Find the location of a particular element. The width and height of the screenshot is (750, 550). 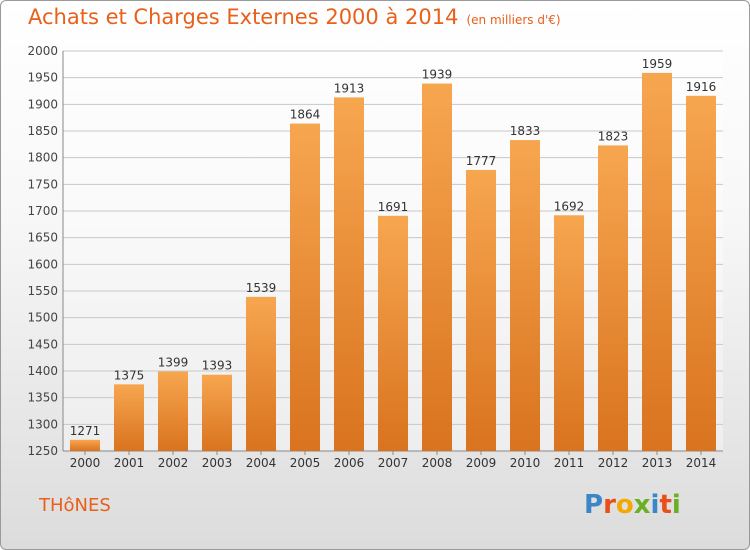

y-tick-label: 1900 is located at coordinates (42, 104).